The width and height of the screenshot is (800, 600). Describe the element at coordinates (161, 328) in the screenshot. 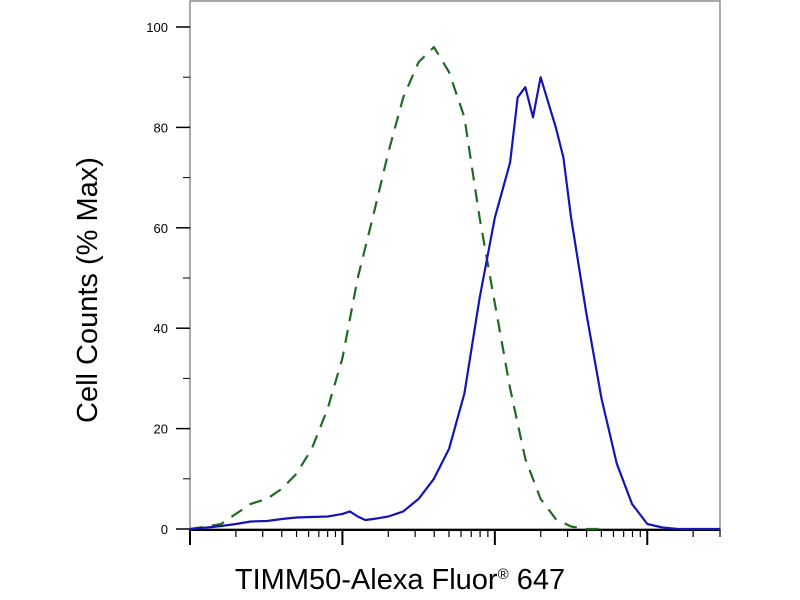

I see `y-tick-label: 40` at that location.